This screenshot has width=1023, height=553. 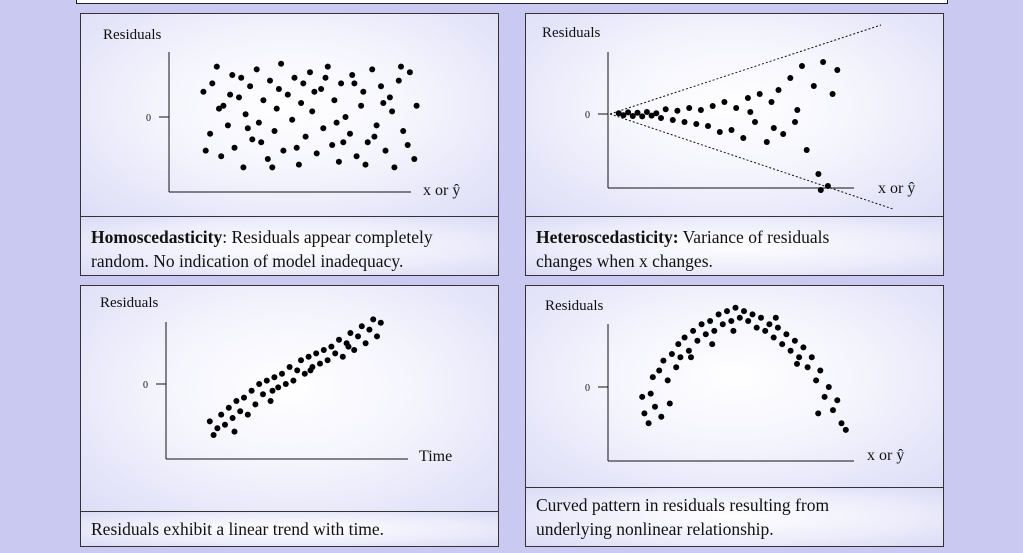 What do you see at coordinates (728, 117) in the screenshot?
I see `heteroscedasticity-svg: Residuals 0 x or ŷ` at bounding box center [728, 117].